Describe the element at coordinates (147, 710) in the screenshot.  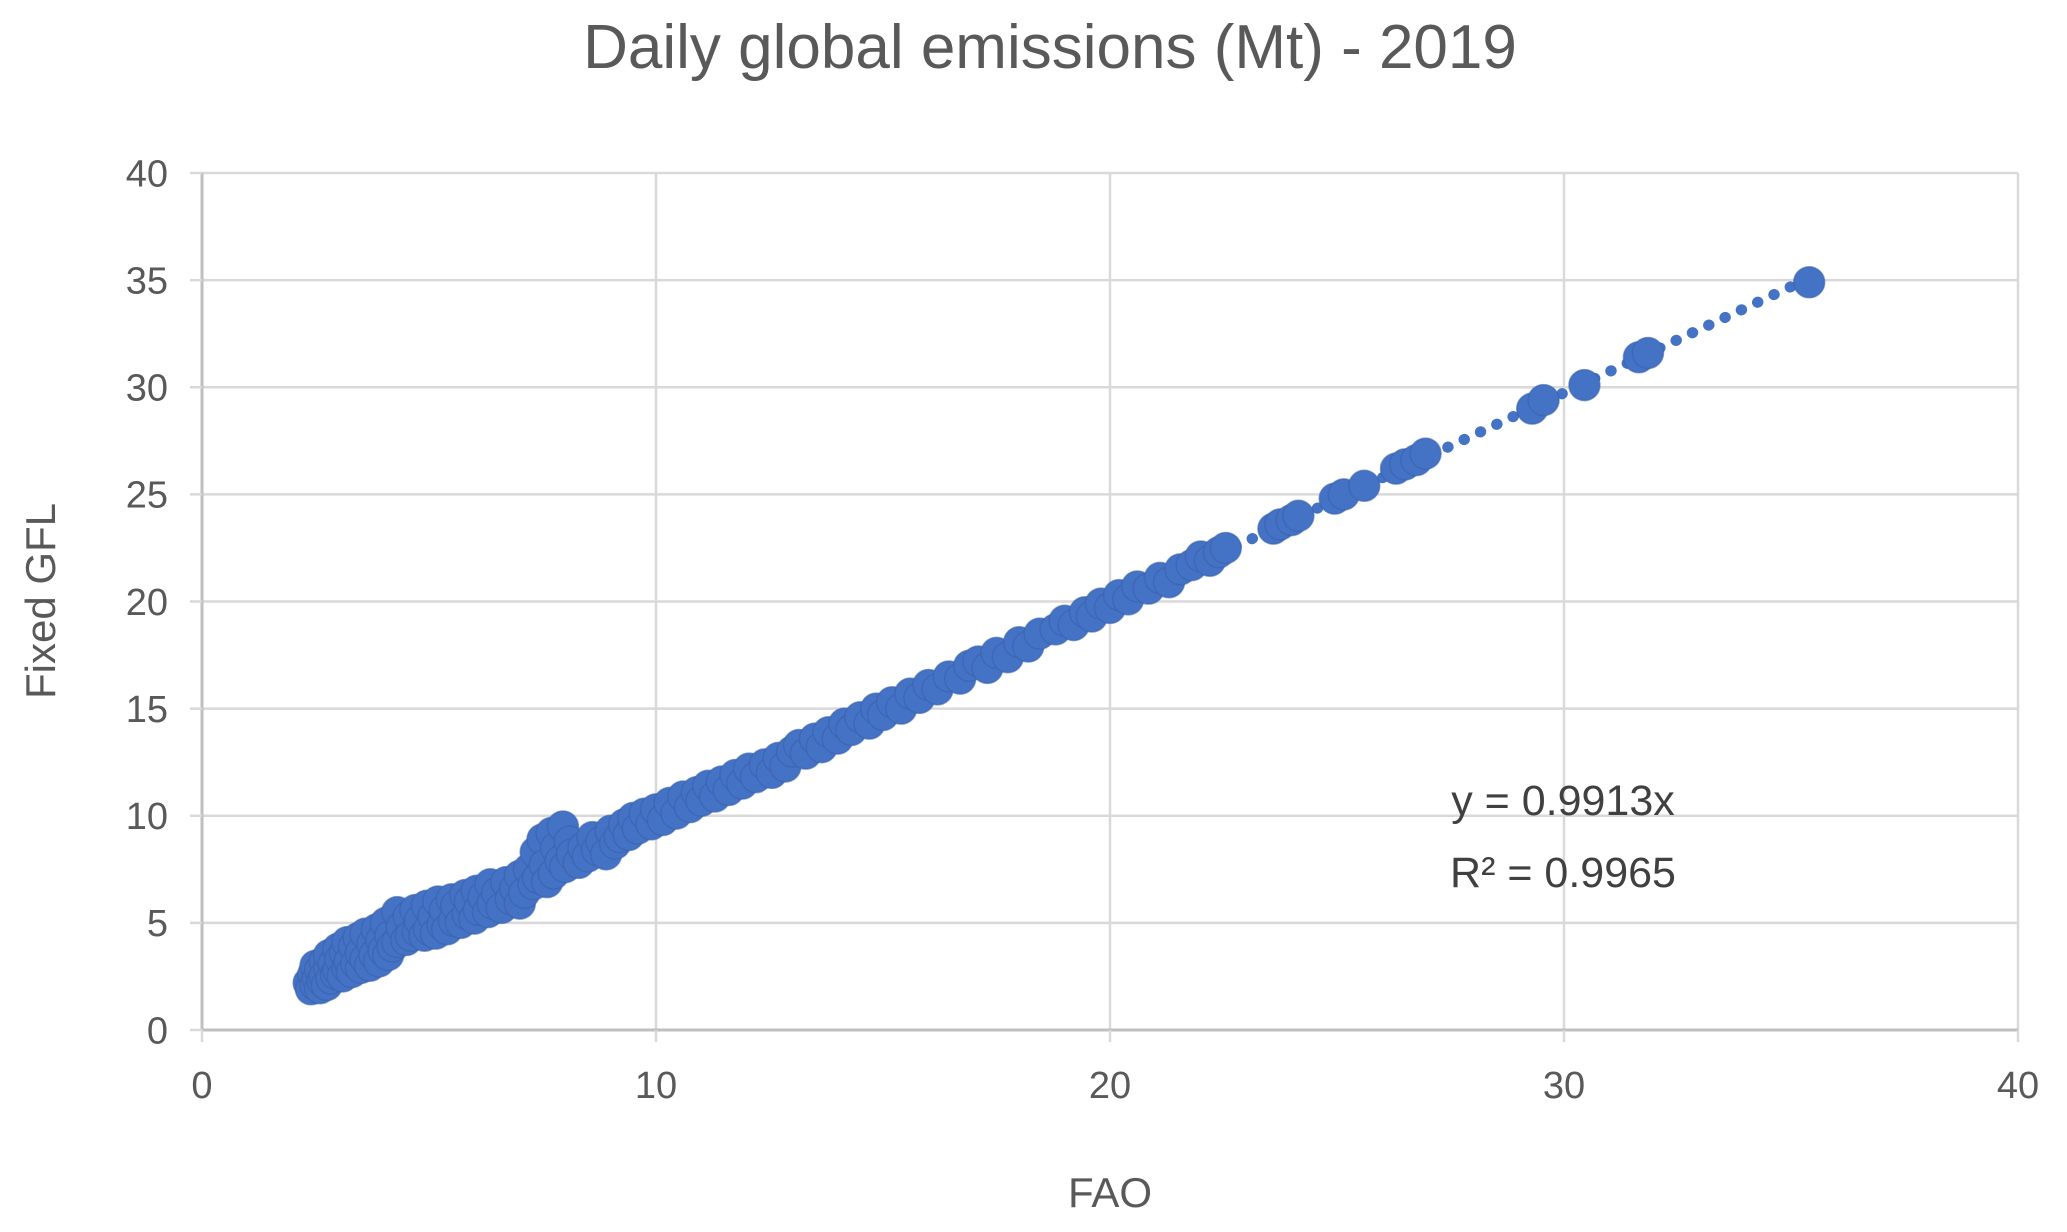
I see `y-tick-label: 15` at that location.